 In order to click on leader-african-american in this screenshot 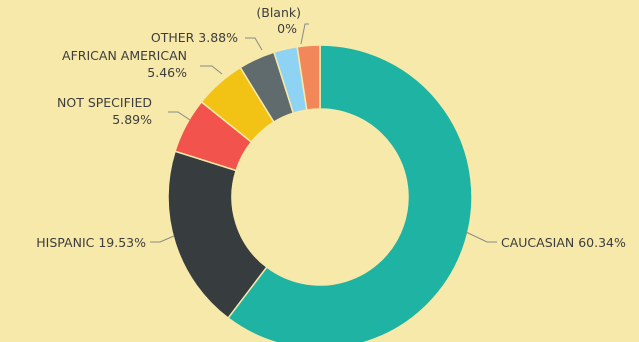, I will do `click(211, 70)`.